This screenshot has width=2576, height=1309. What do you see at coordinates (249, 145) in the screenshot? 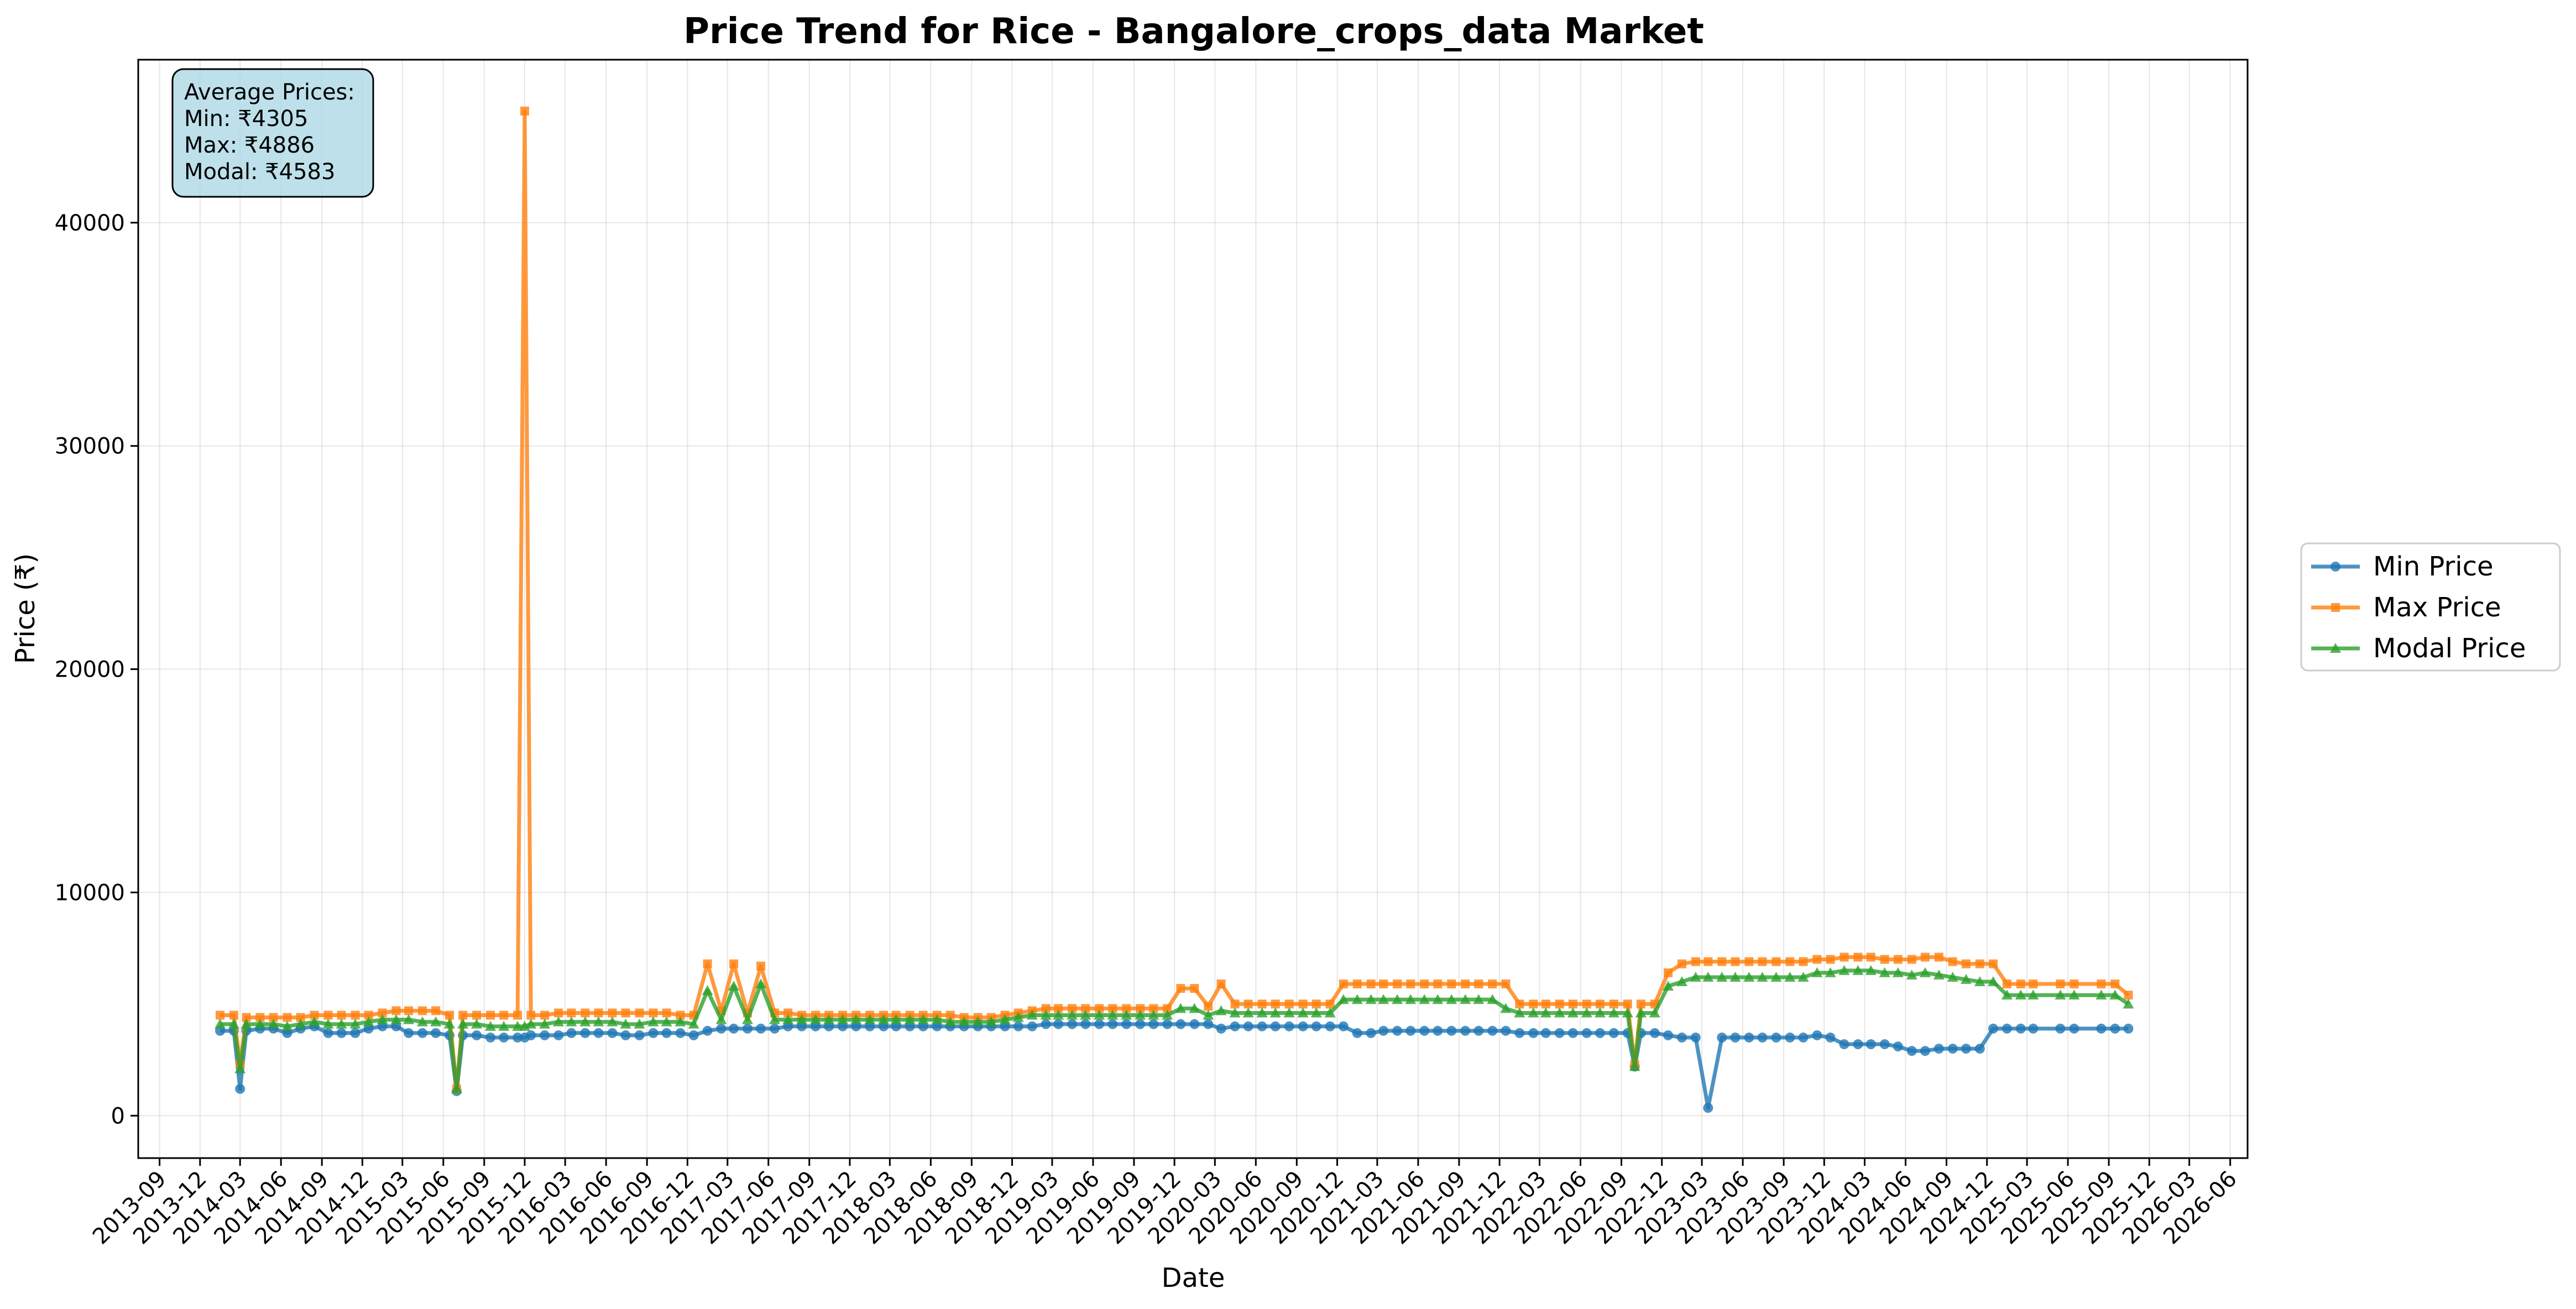
I see `average-max-price: Max: ₹4886` at bounding box center [249, 145].